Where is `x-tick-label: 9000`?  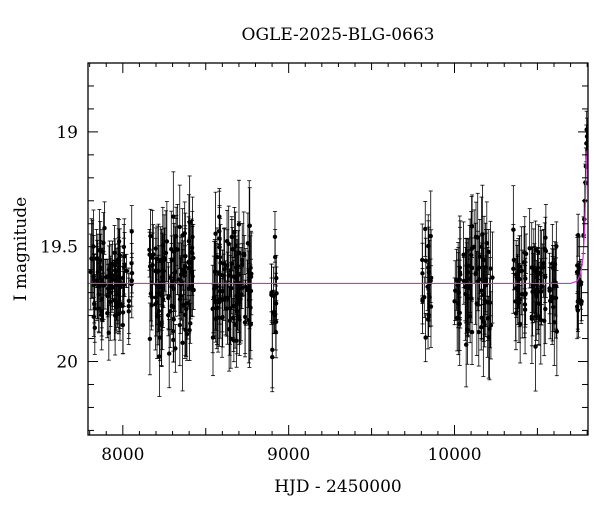
x-tick-label: 9000 is located at coordinates (288, 455).